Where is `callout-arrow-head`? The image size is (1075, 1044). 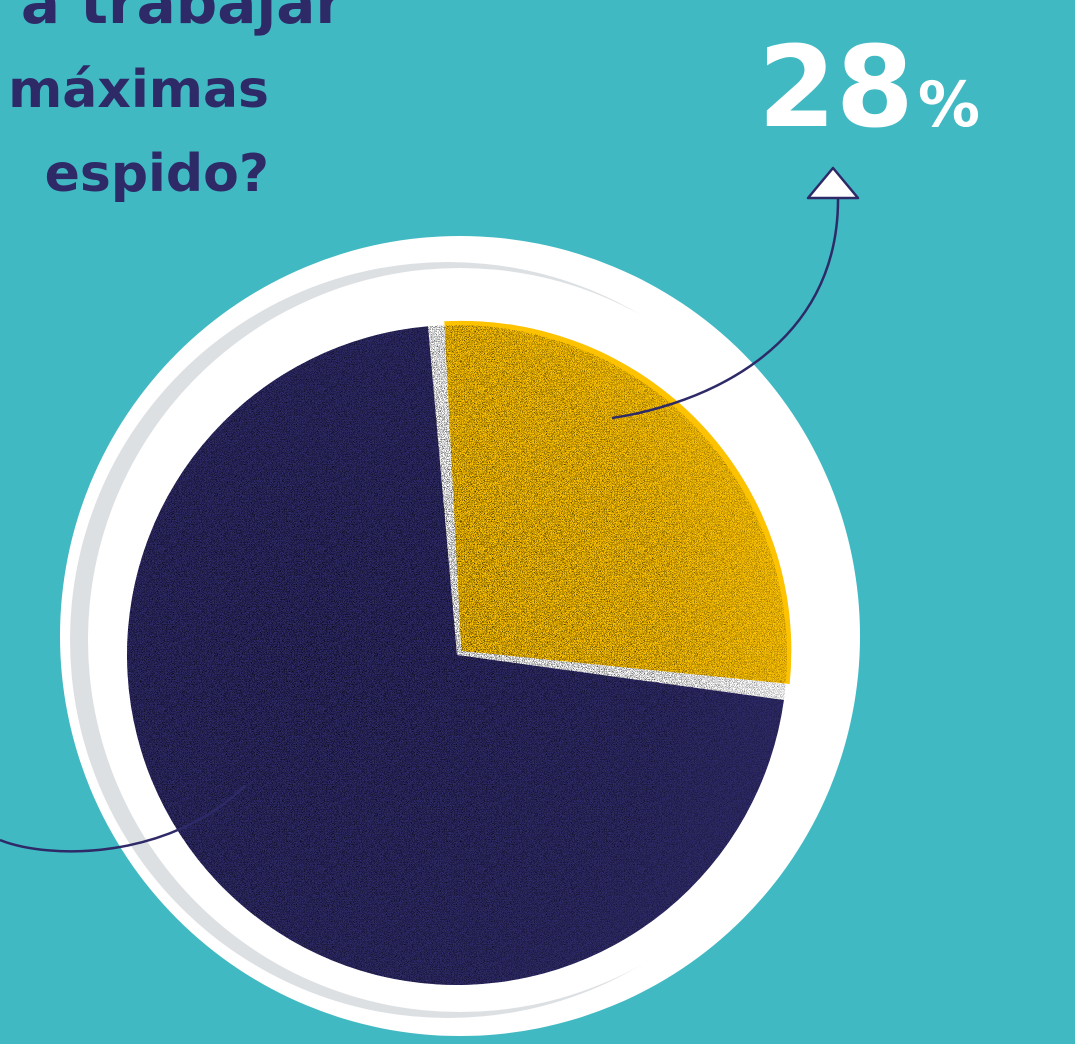
callout-arrow-head is located at coordinates (833, 183).